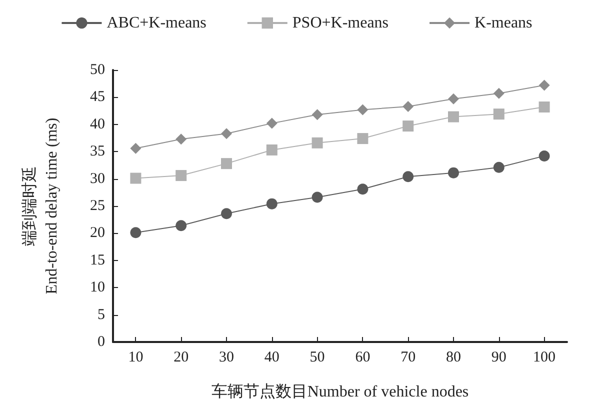 This screenshot has width=593, height=416. What do you see at coordinates (498, 358) in the screenshot?
I see `x-tick-label: 90` at bounding box center [498, 358].